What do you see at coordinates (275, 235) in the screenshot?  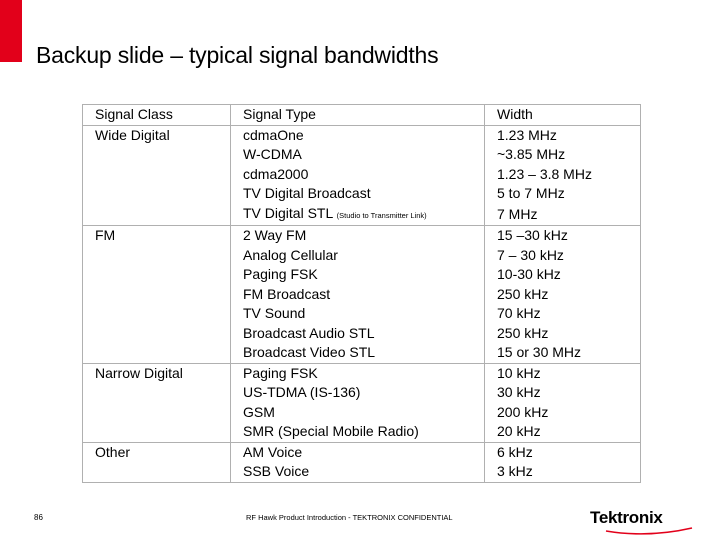 I see `signal-type-text: 2 Way FM` at bounding box center [275, 235].